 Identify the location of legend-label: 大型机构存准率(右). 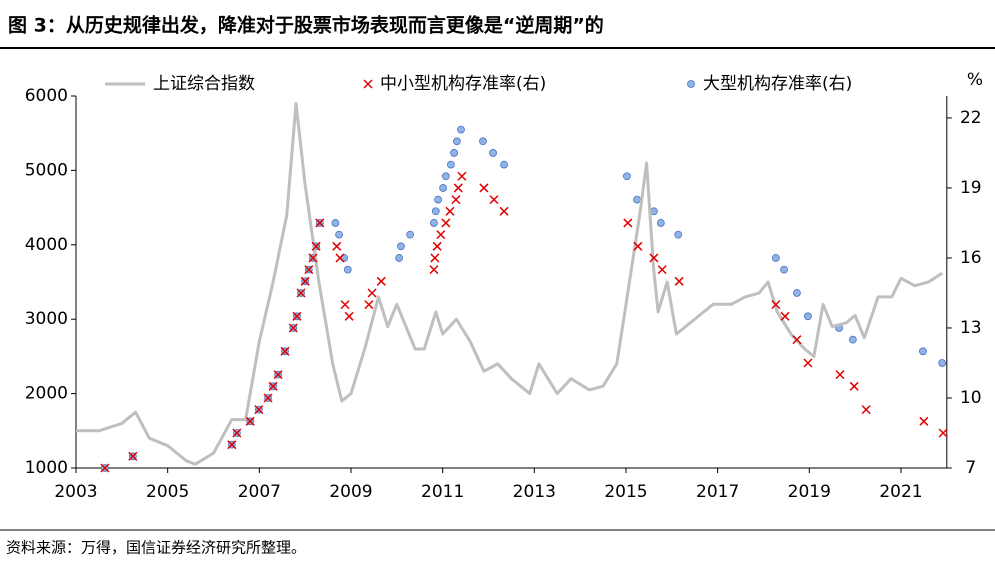
(777, 84).